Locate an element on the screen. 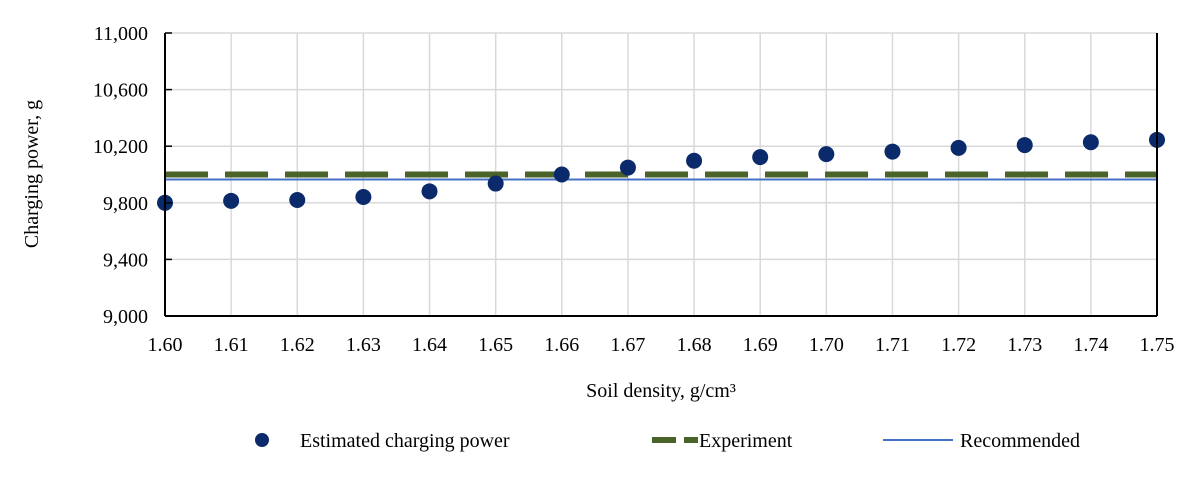 The image size is (1200, 478). y-tick-label: 11,000 is located at coordinates (121, 34).